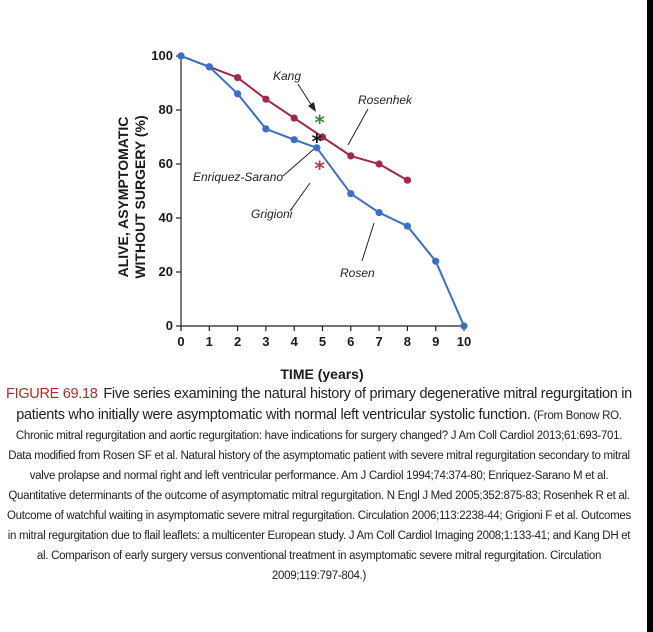  Describe the element at coordinates (650, 316) in the screenshot. I see `page-edge-bar` at that location.